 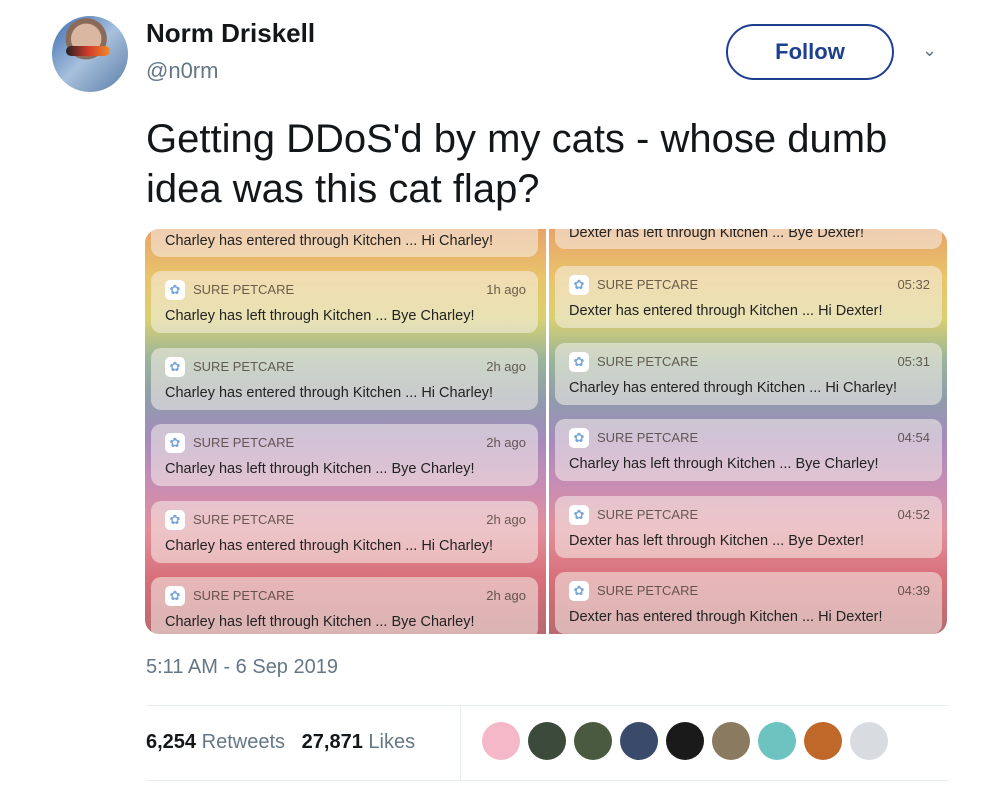 What do you see at coordinates (242, 667) in the screenshot?
I see `tweet-timestamp: 5:11 AM - 6 Sep 2019` at bounding box center [242, 667].